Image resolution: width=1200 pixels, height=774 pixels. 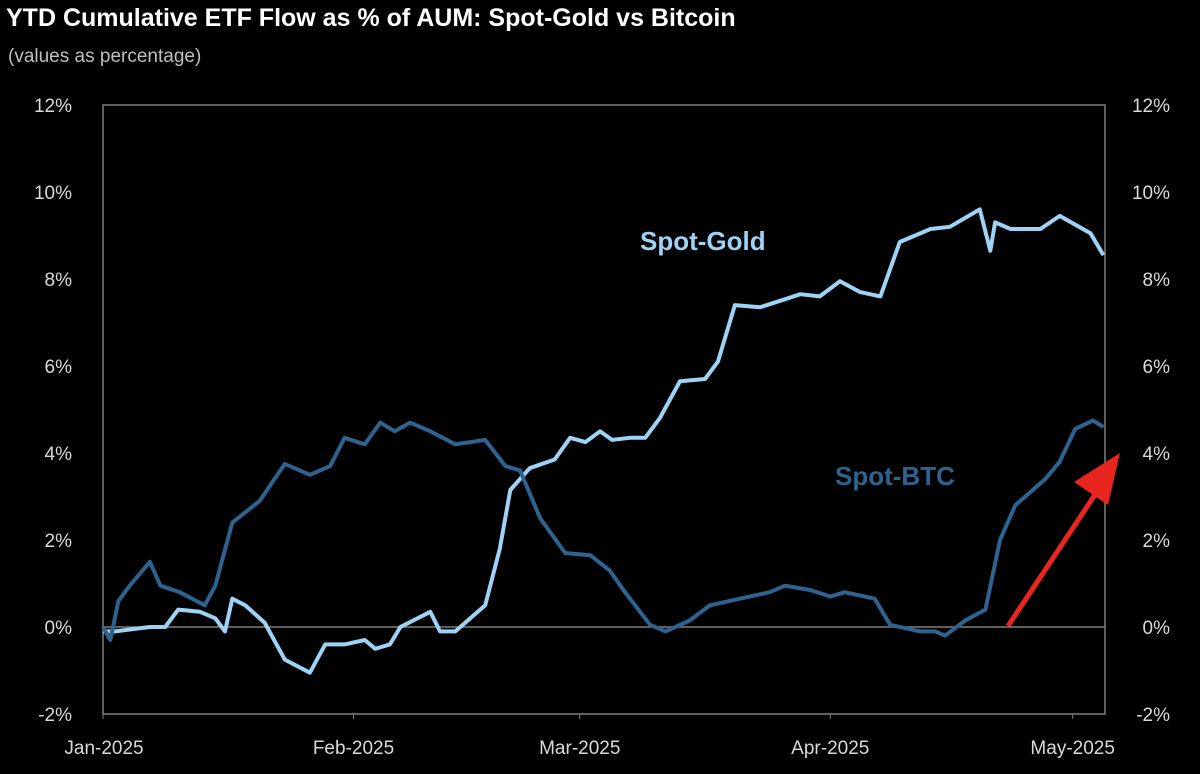 I want to click on y-tick-label: 0%, so click(x=59, y=628).